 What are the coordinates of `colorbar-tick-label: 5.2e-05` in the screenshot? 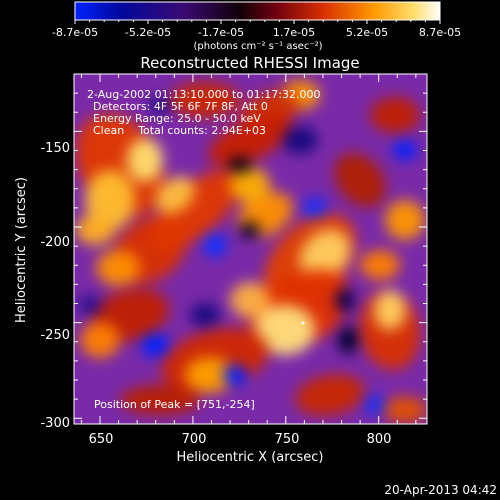 It's located at (367, 32).